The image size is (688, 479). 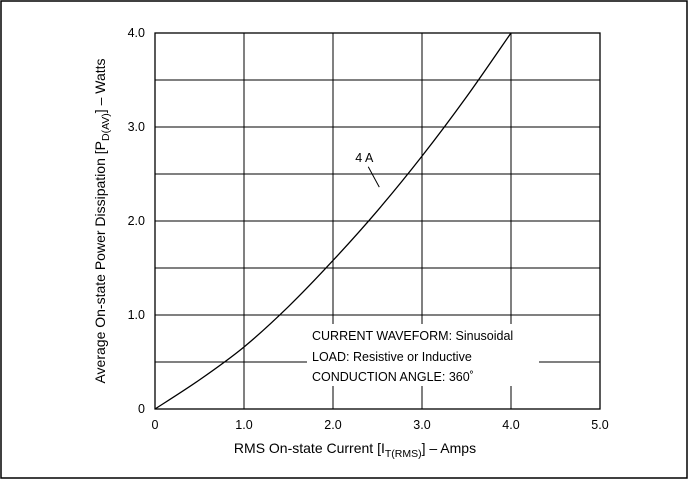 I want to click on x-axis-label: RMS On-state Current [IT(RMS)] – Amps, so click(x=355, y=450).